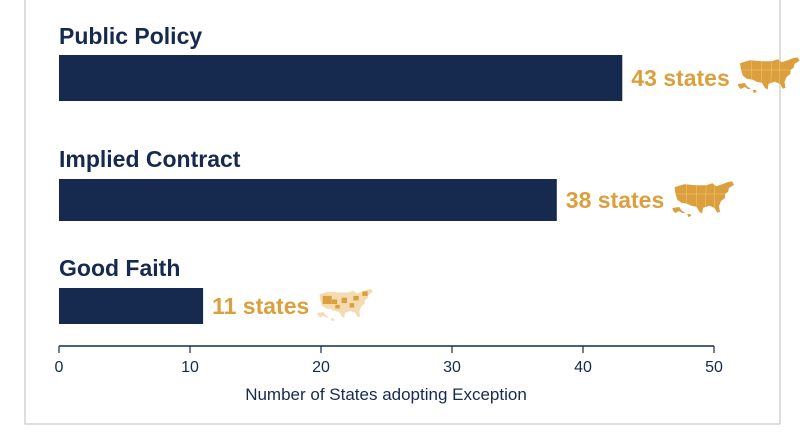  What do you see at coordinates (260, 306) in the screenshot?
I see `value-label-3: 11 states` at bounding box center [260, 306].